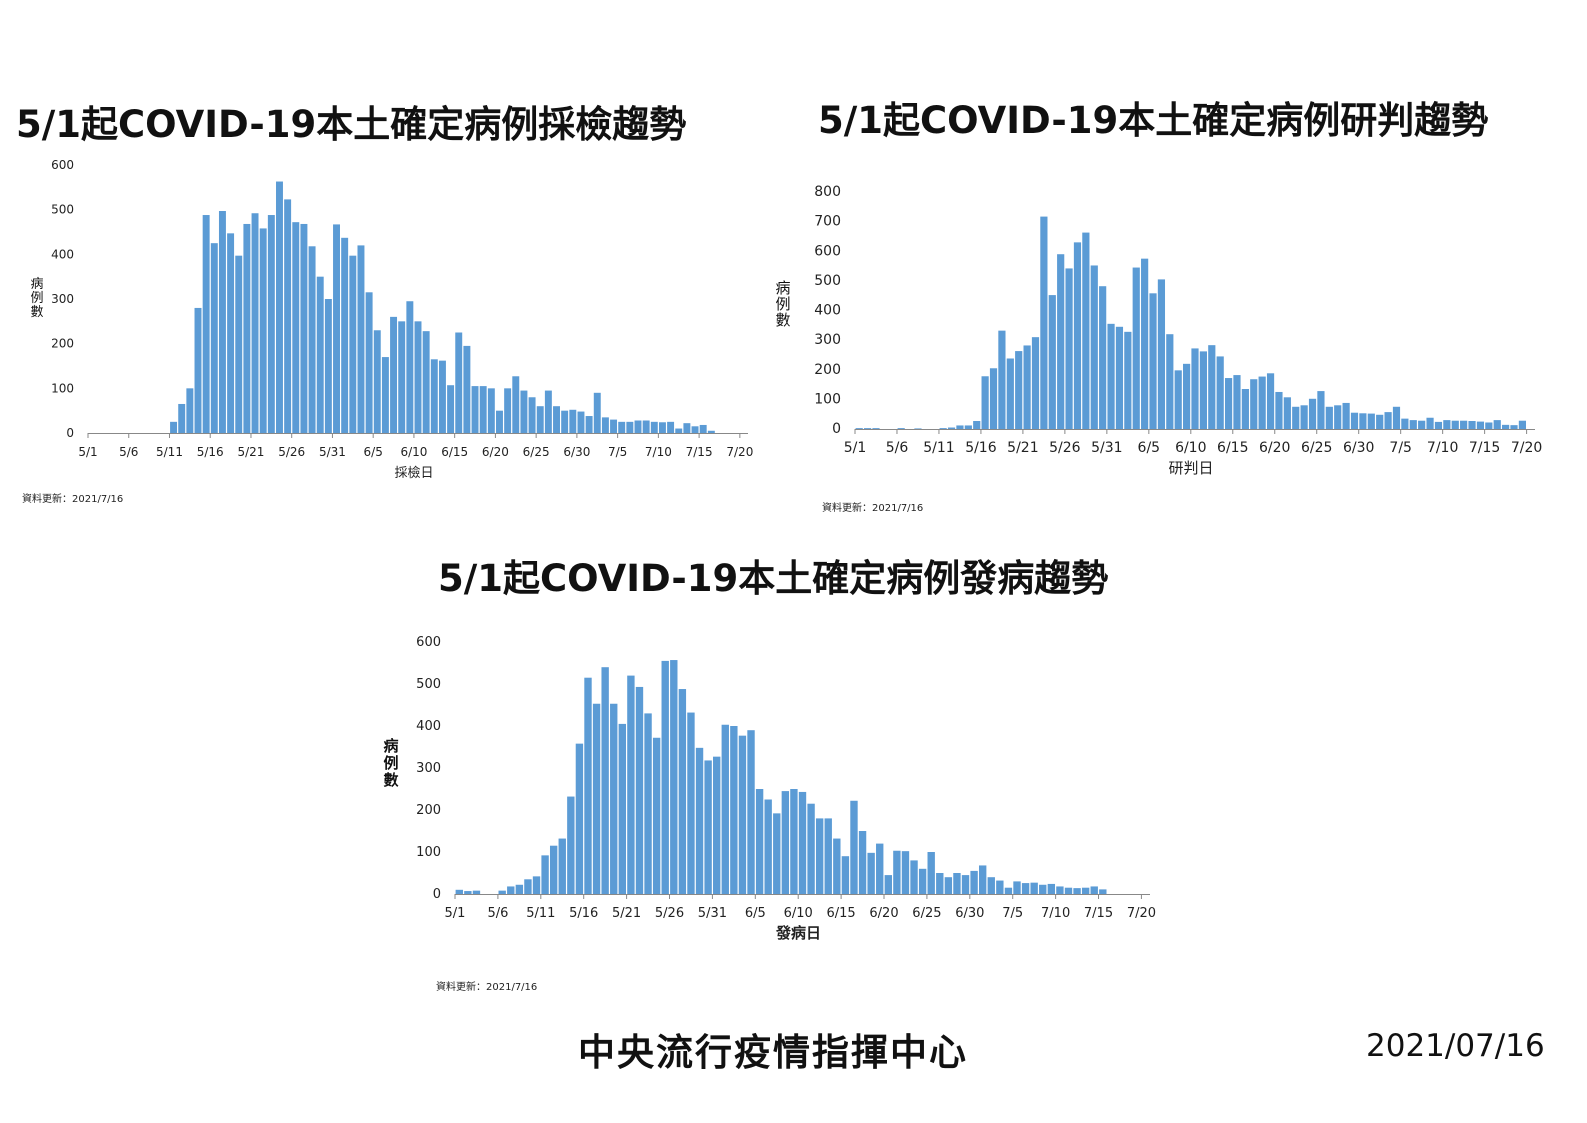  What do you see at coordinates (827, 340) in the screenshot?
I see `y-tick-label: 300` at bounding box center [827, 340].